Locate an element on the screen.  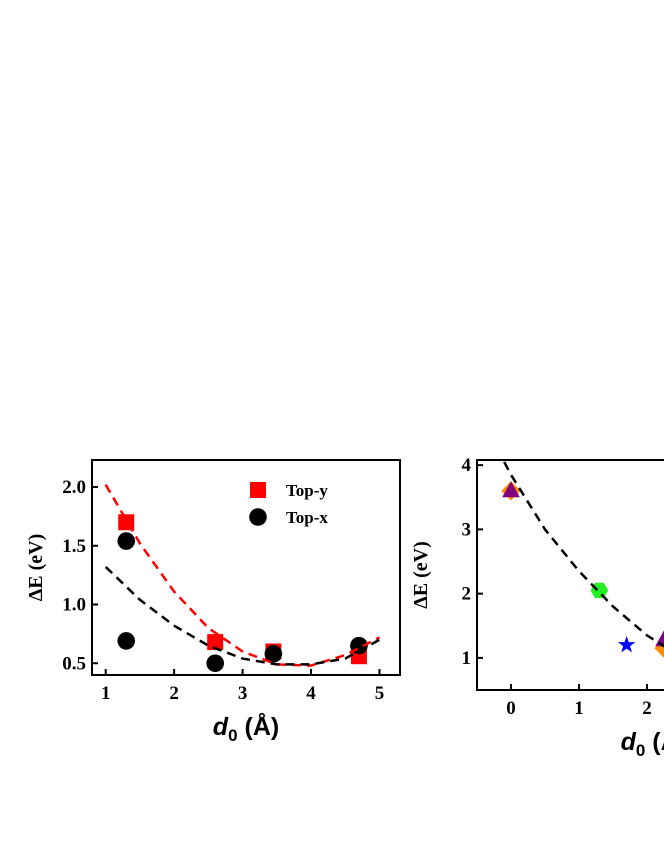
plot-frame is located at coordinates (246, 567).